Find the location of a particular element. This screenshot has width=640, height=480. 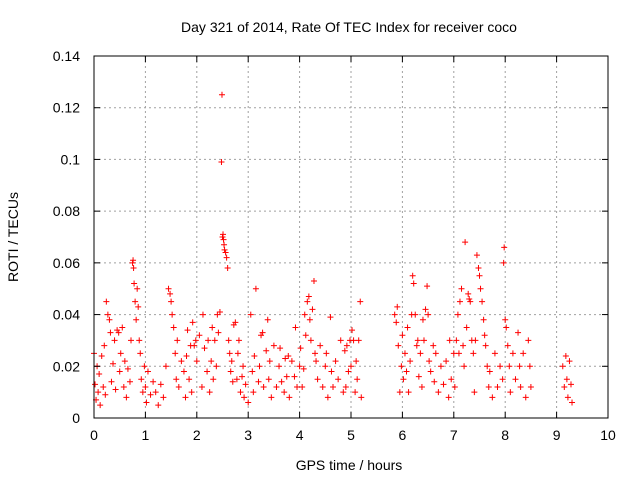

x-tick-label: 0 is located at coordinates (94, 435).